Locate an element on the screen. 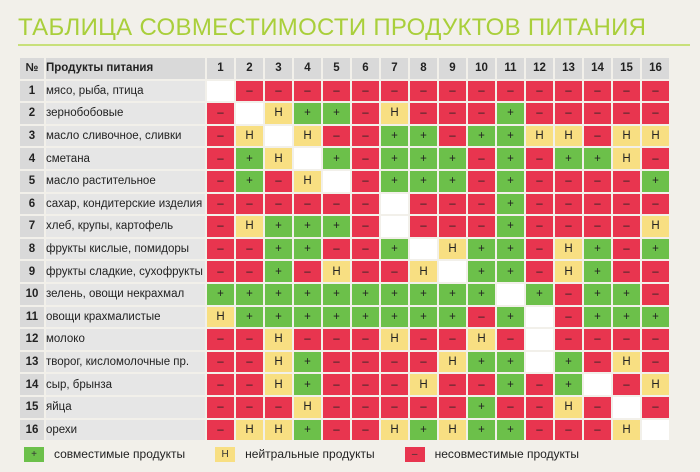  legend-incompatible: – несовместимые продукты is located at coordinates (491, 454).